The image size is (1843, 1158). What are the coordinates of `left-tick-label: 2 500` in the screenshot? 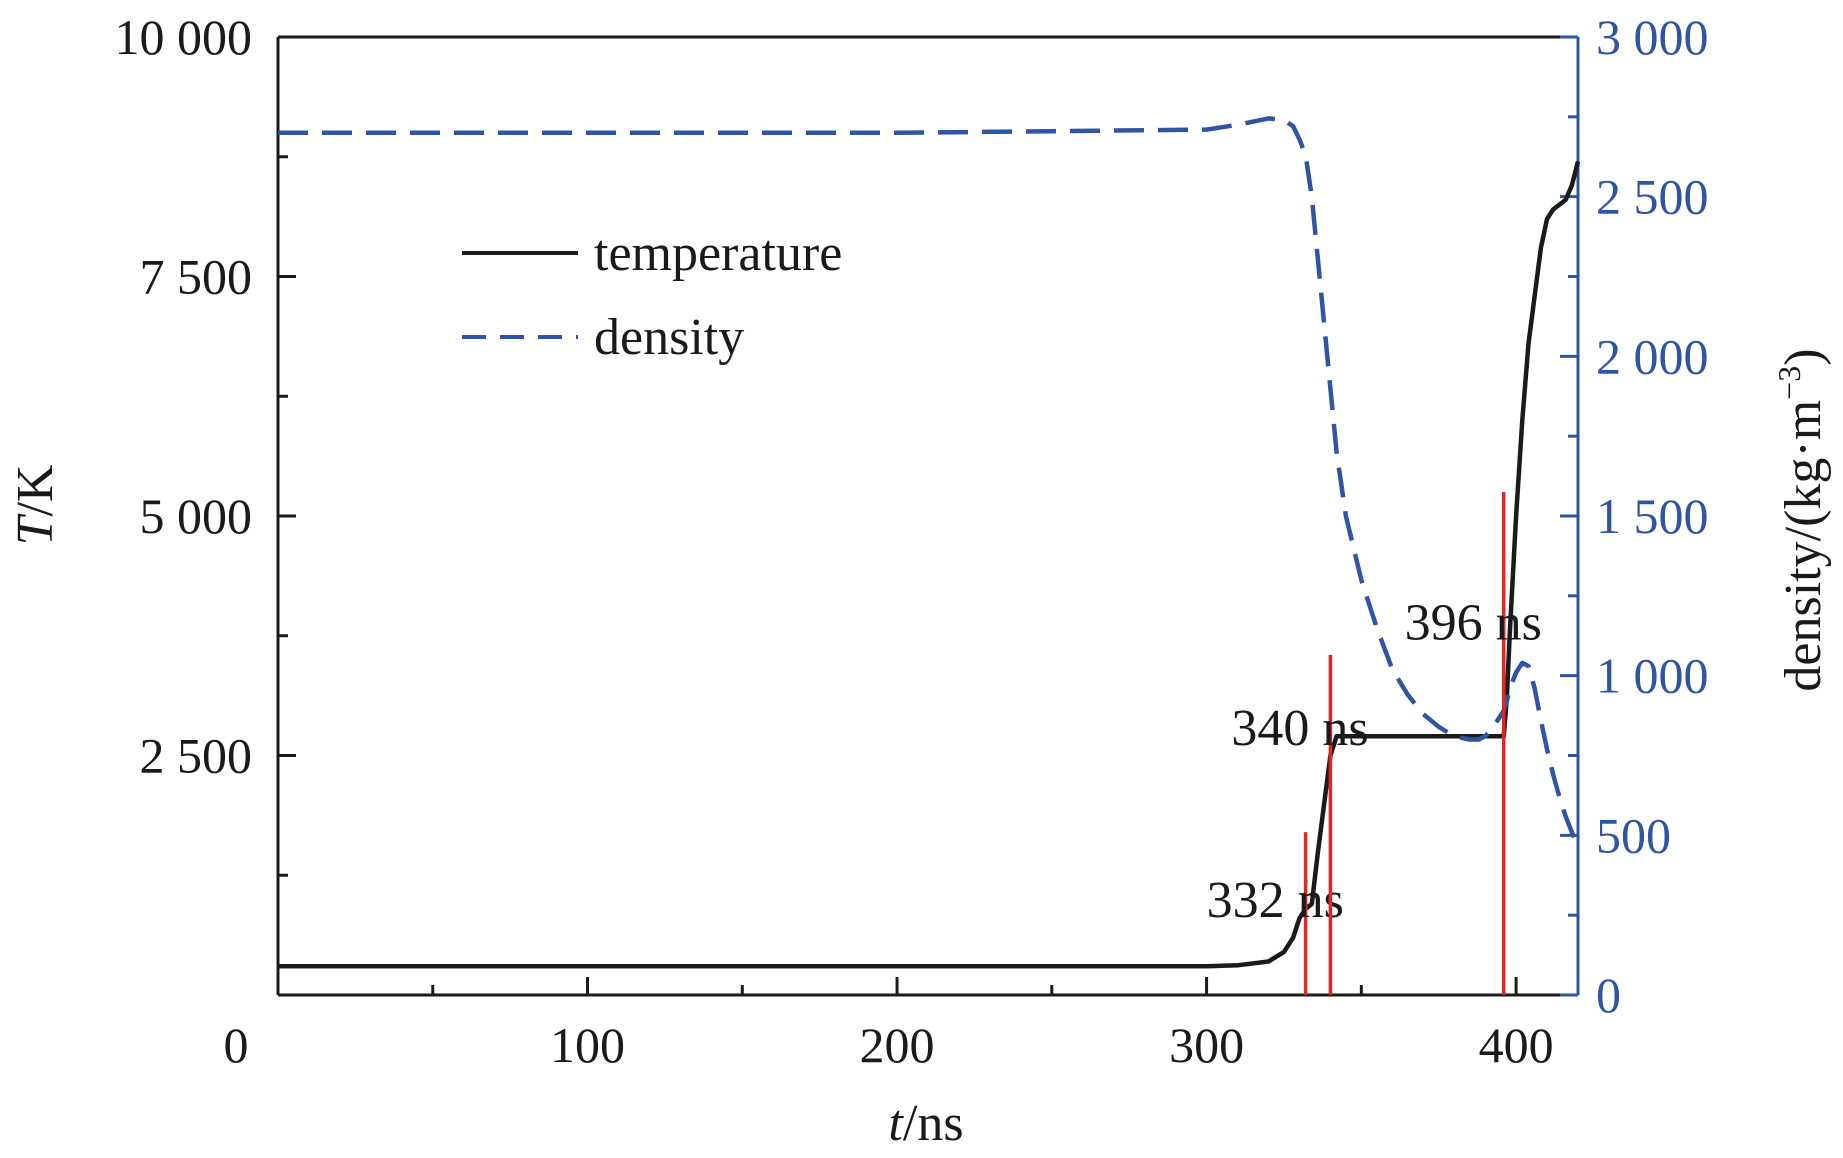 It's located at (196, 756).